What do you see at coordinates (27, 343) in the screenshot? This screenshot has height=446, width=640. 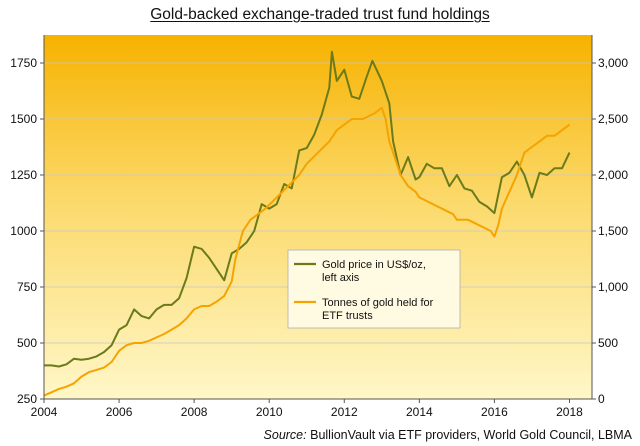 I see `left-tick-label: 500` at bounding box center [27, 343].